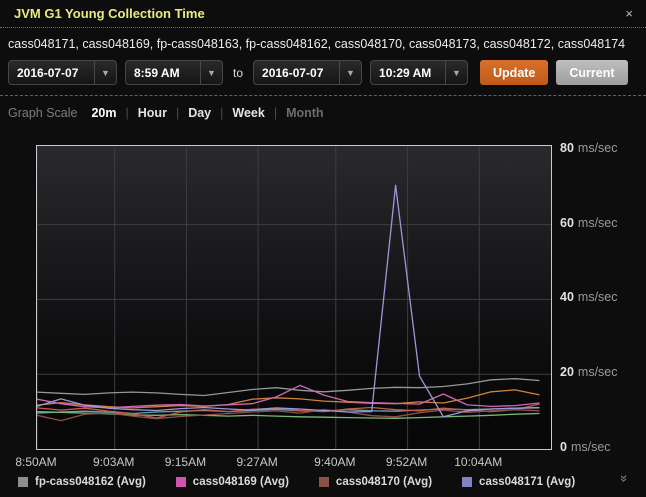 The width and height of the screenshot is (646, 497). I want to click on end-date-value: 2016-07-07, so click(293, 72).